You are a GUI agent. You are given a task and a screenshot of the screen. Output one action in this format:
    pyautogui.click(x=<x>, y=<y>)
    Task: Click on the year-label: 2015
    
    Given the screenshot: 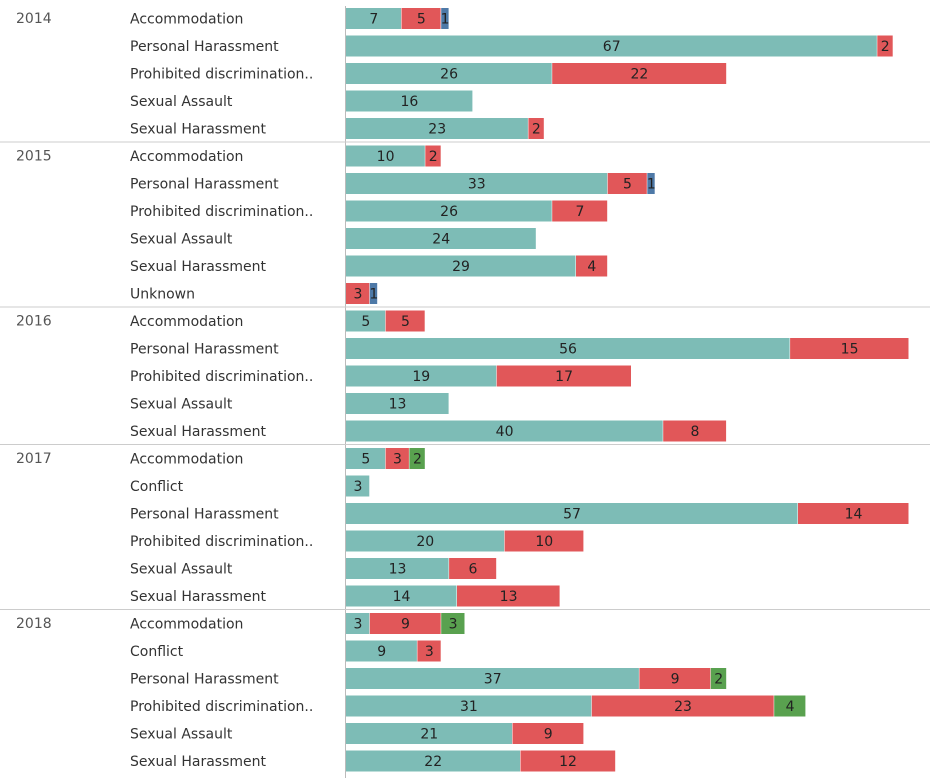 What is the action you would take?
    pyautogui.click(x=34, y=157)
    